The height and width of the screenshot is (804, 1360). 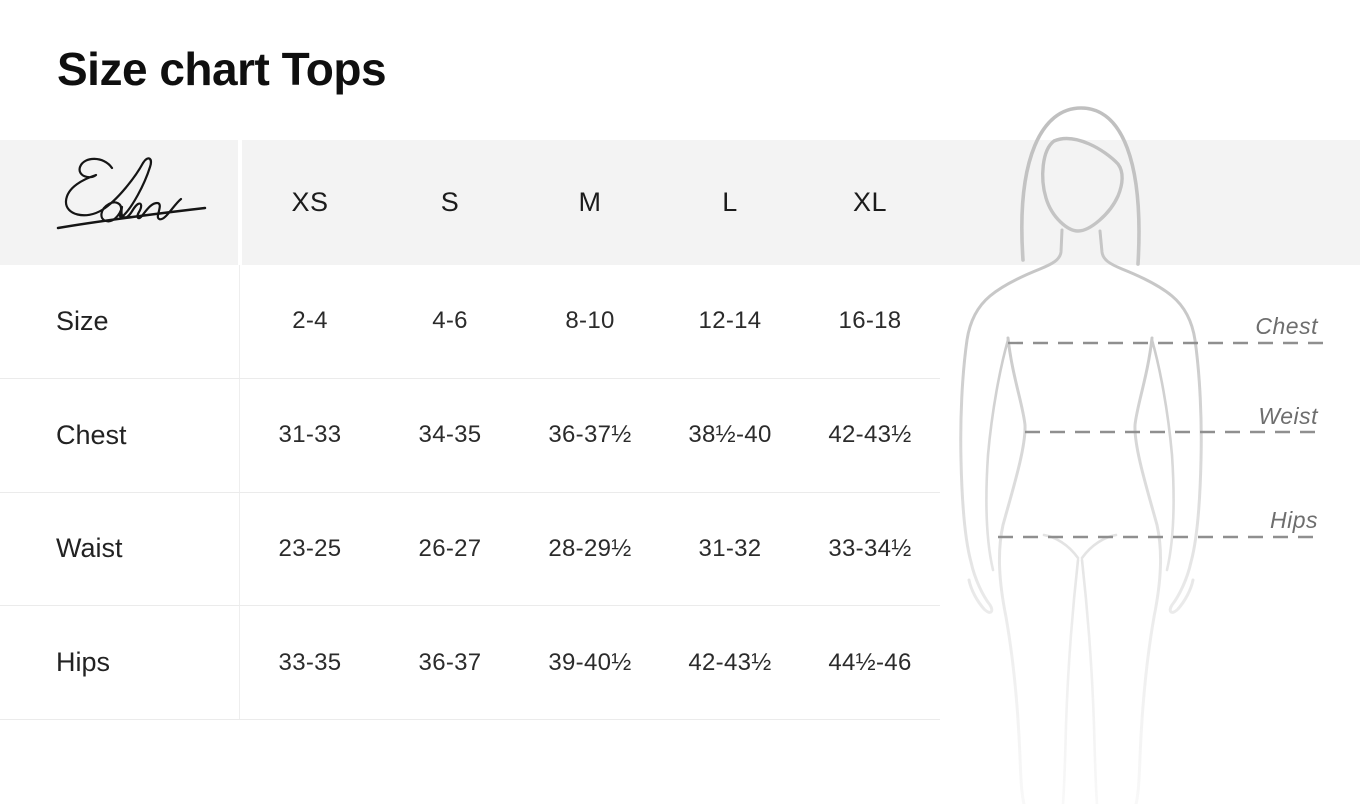 I want to click on table-row-size: Size 2-4 4-6 8-10 12-14 16-18, so click(x=470, y=322).